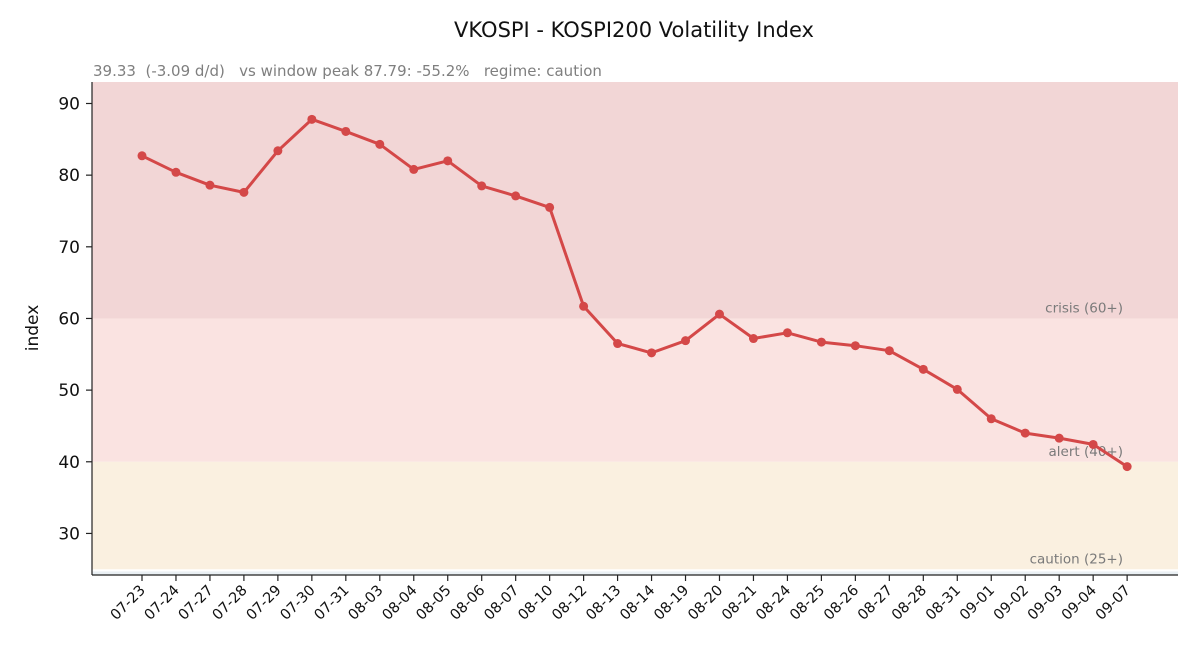 The image size is (1200, 660). Describe the element at coordinates (501, 603) in the screenshot. I see `x-tick-label: 08-07` at that location.